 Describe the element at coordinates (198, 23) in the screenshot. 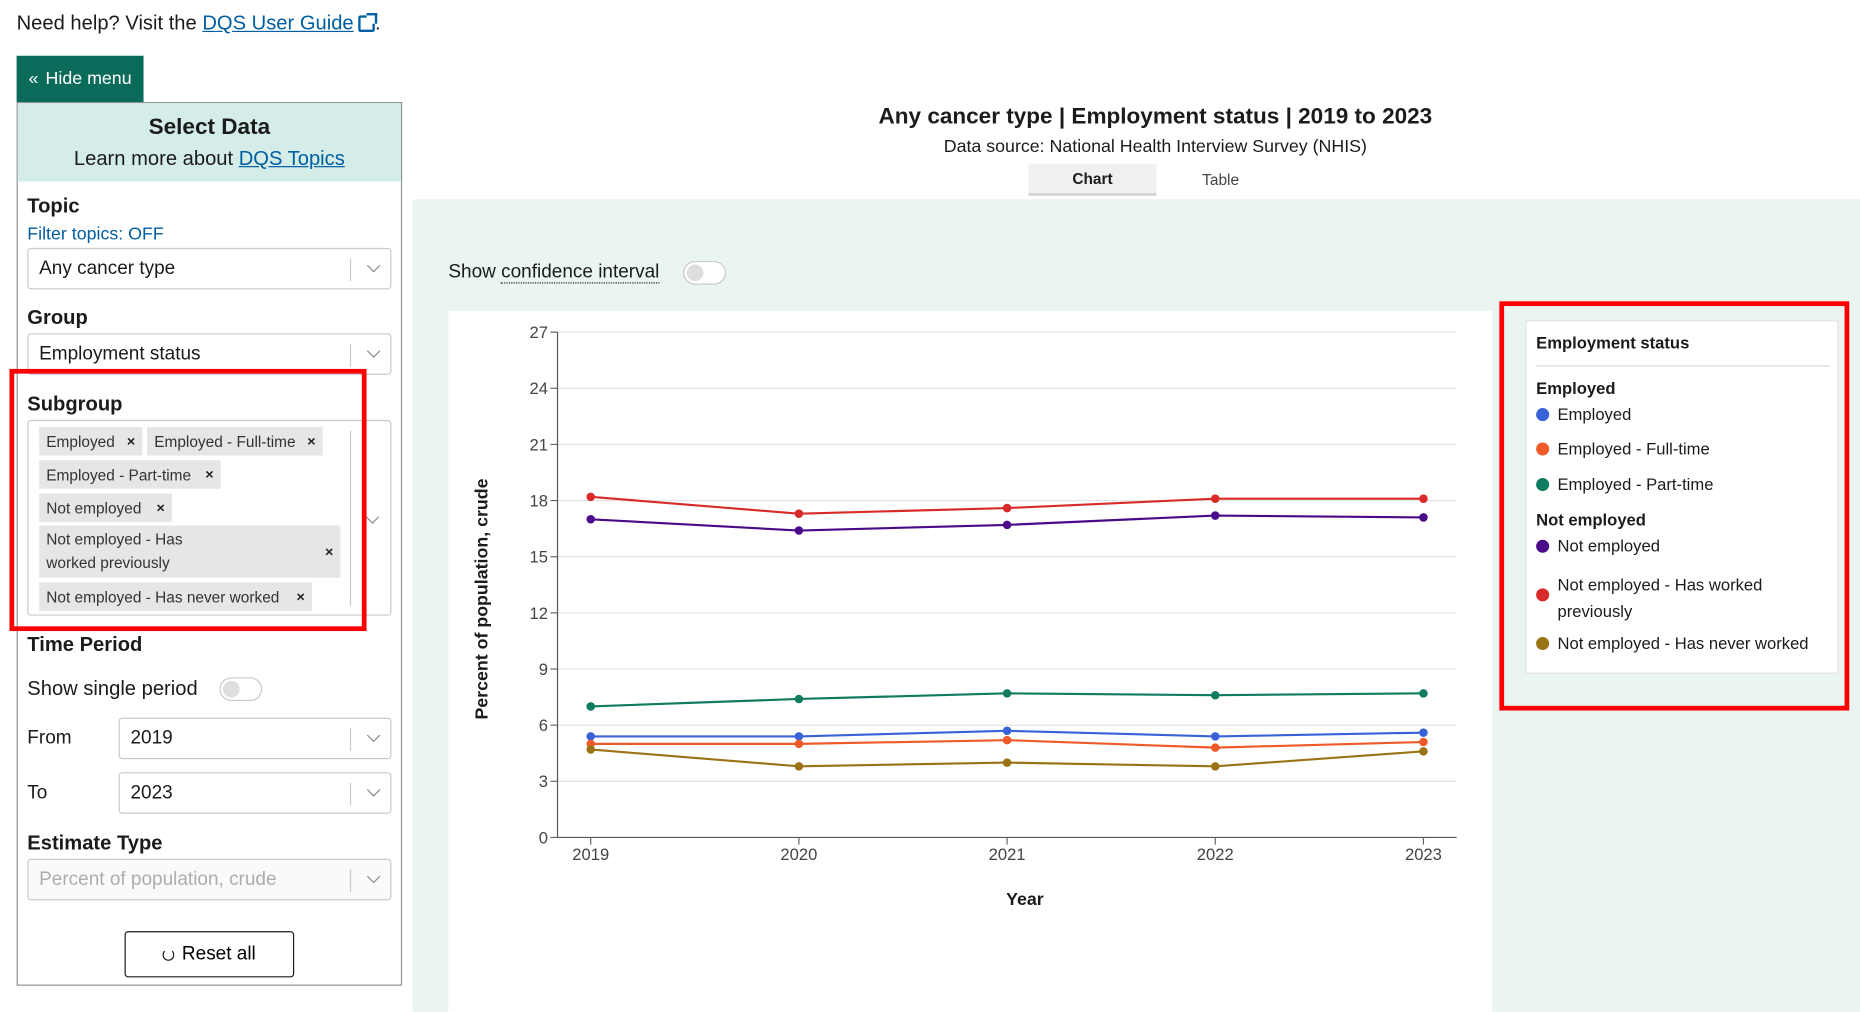

I see `help-text: Need help? Visit the DQS User Guide.` at that location.